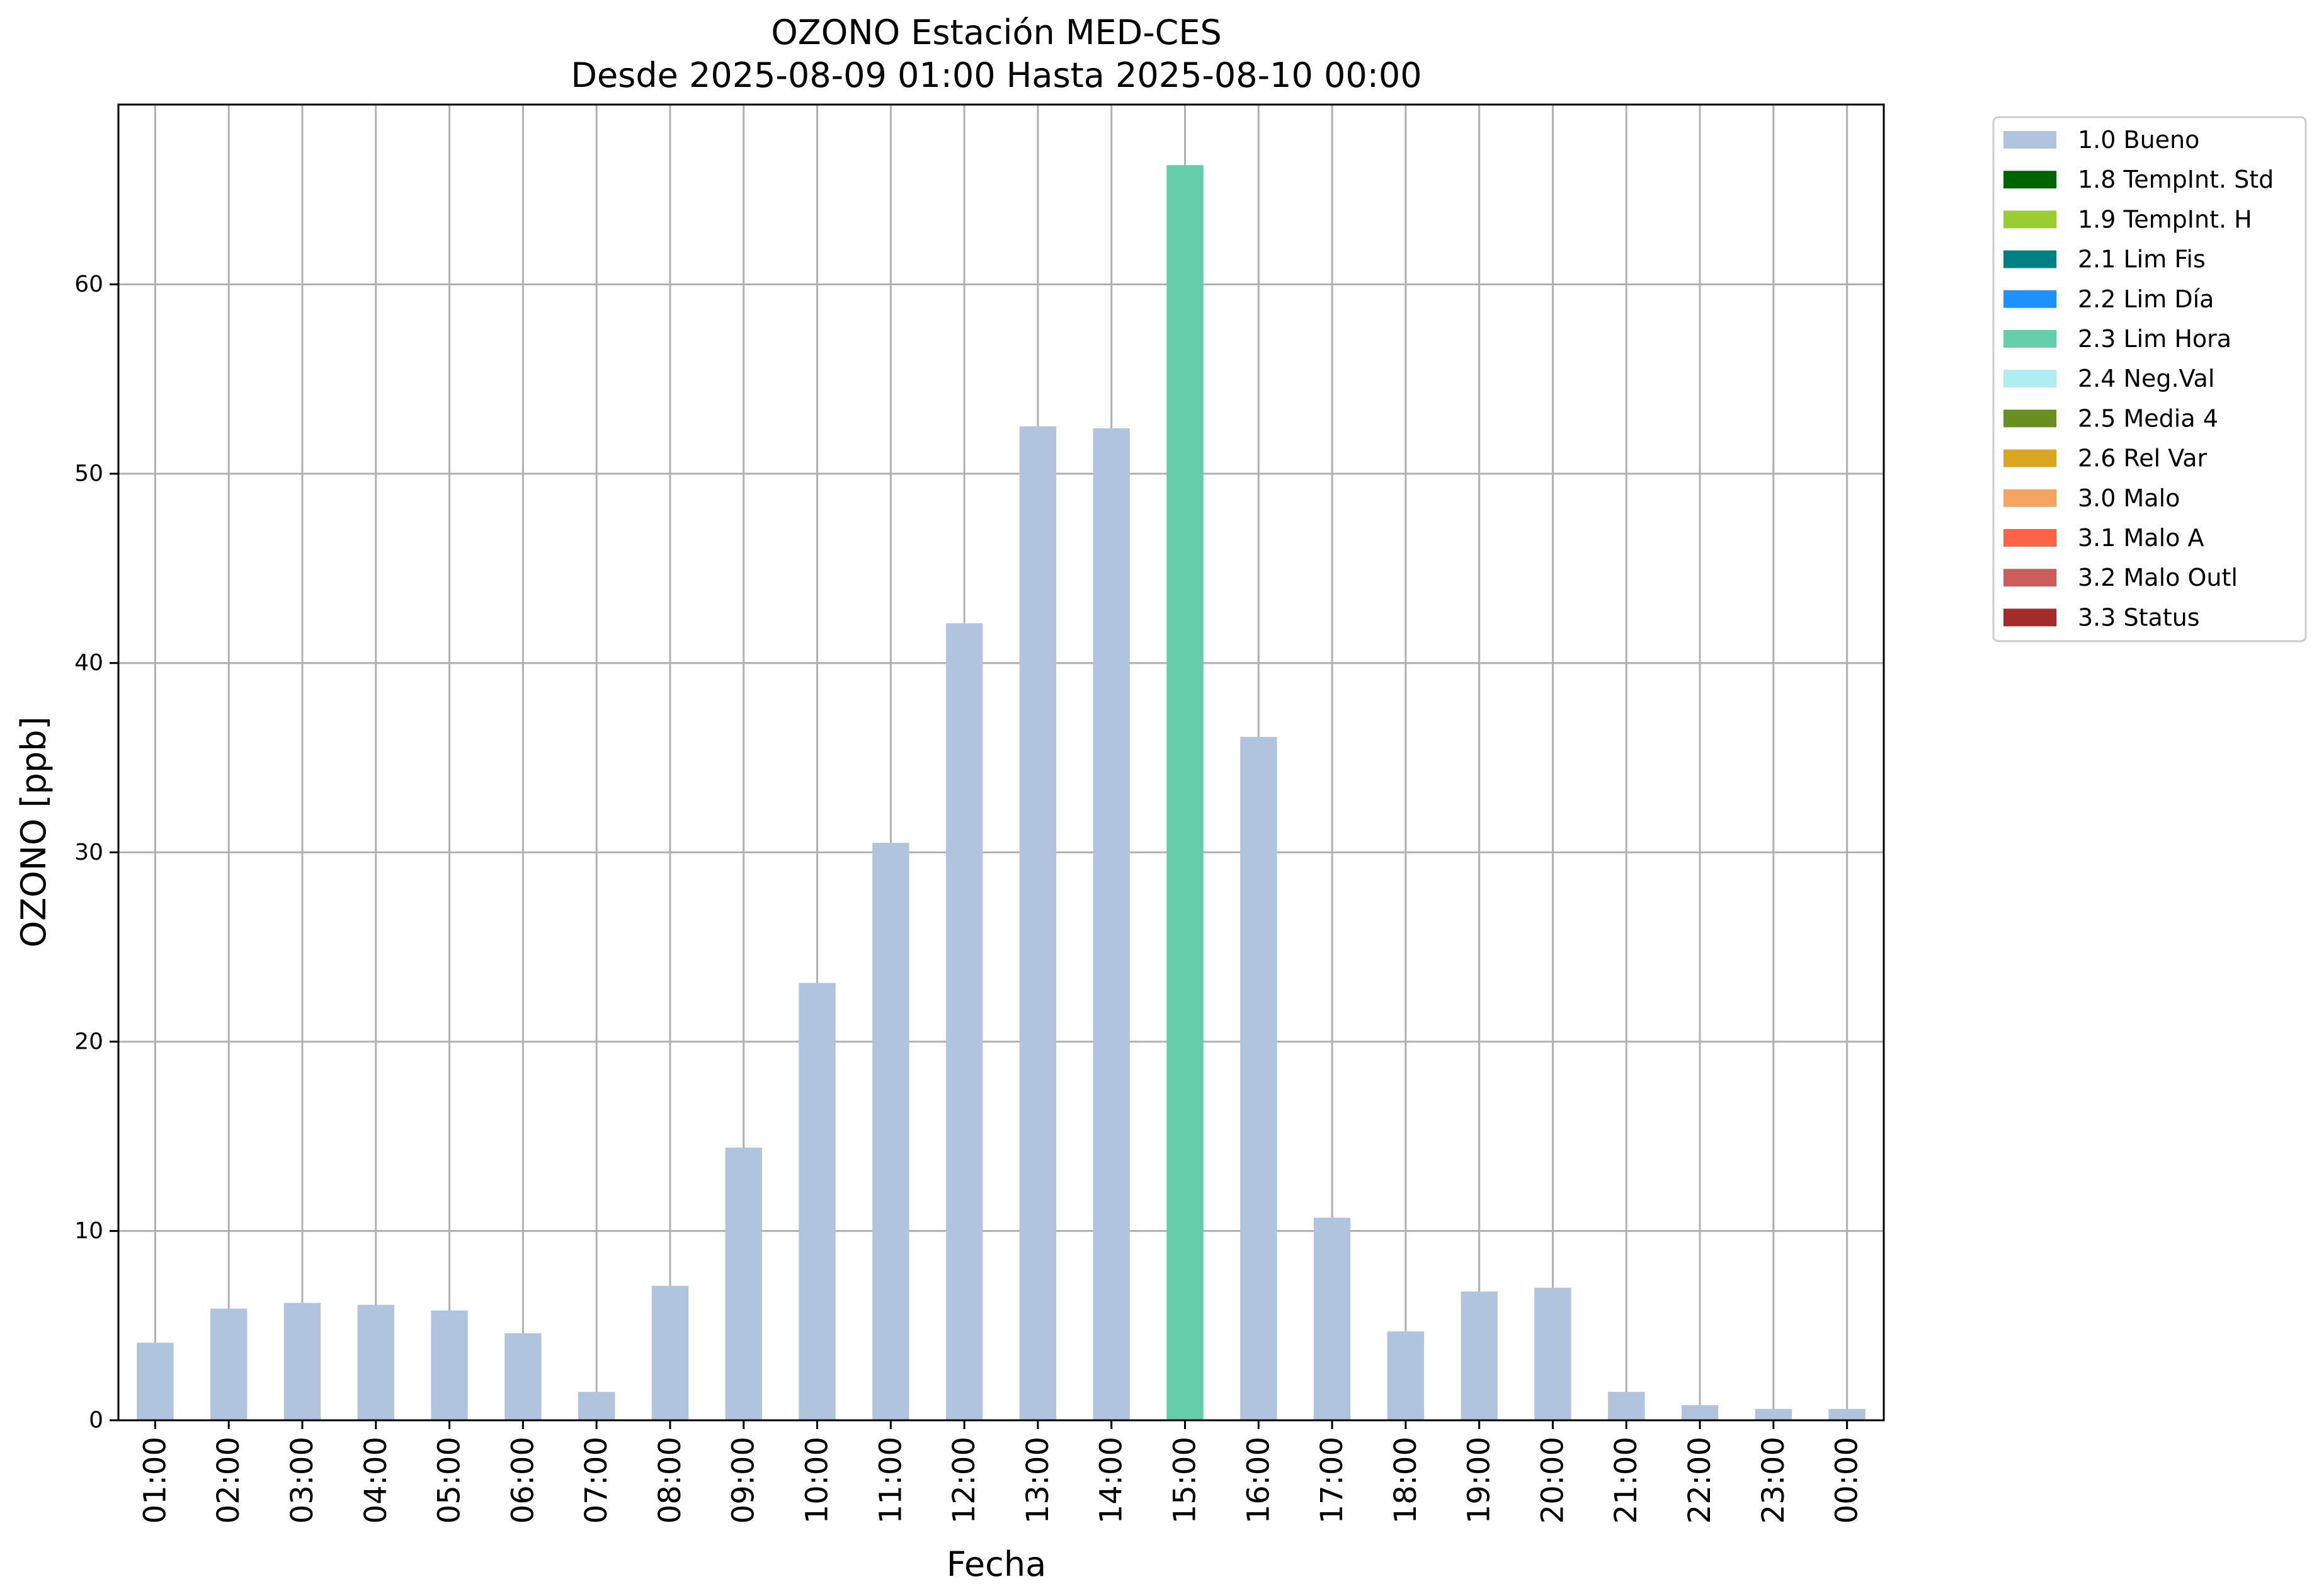 The height and width of the screenshot is (1596, 2319). I want to click on legend-entry: 2.5 Media 4, so click(2148, 418).